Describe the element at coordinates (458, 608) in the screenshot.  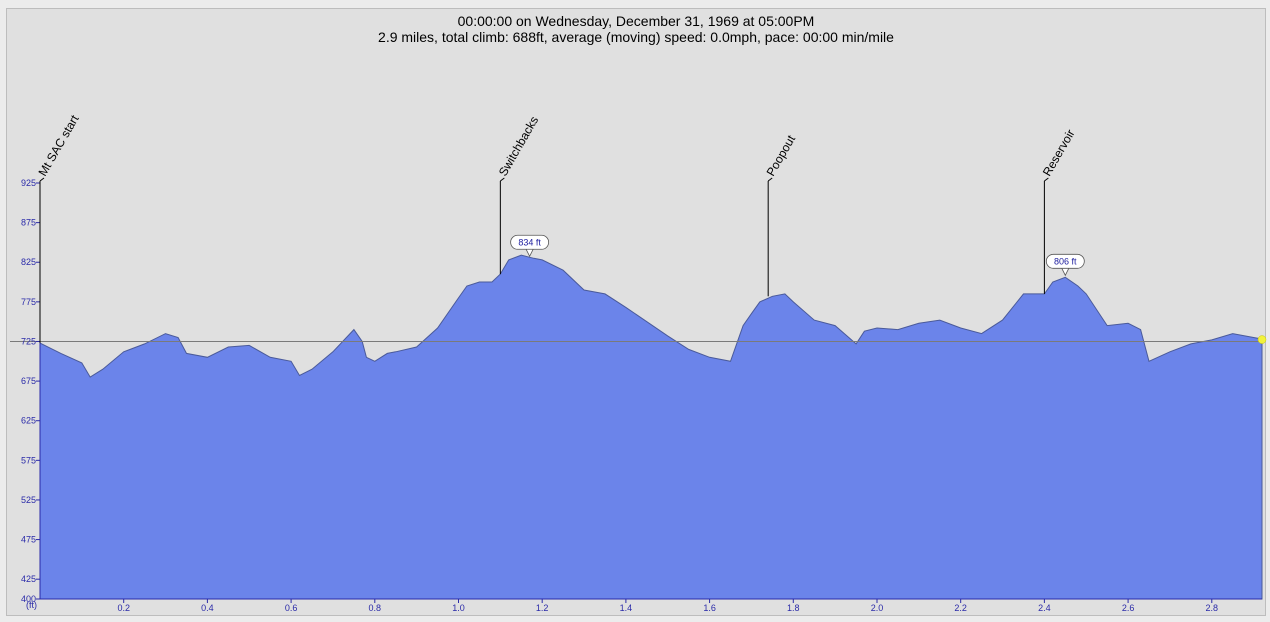
I see `x-tick-label: 1.0` at that location.